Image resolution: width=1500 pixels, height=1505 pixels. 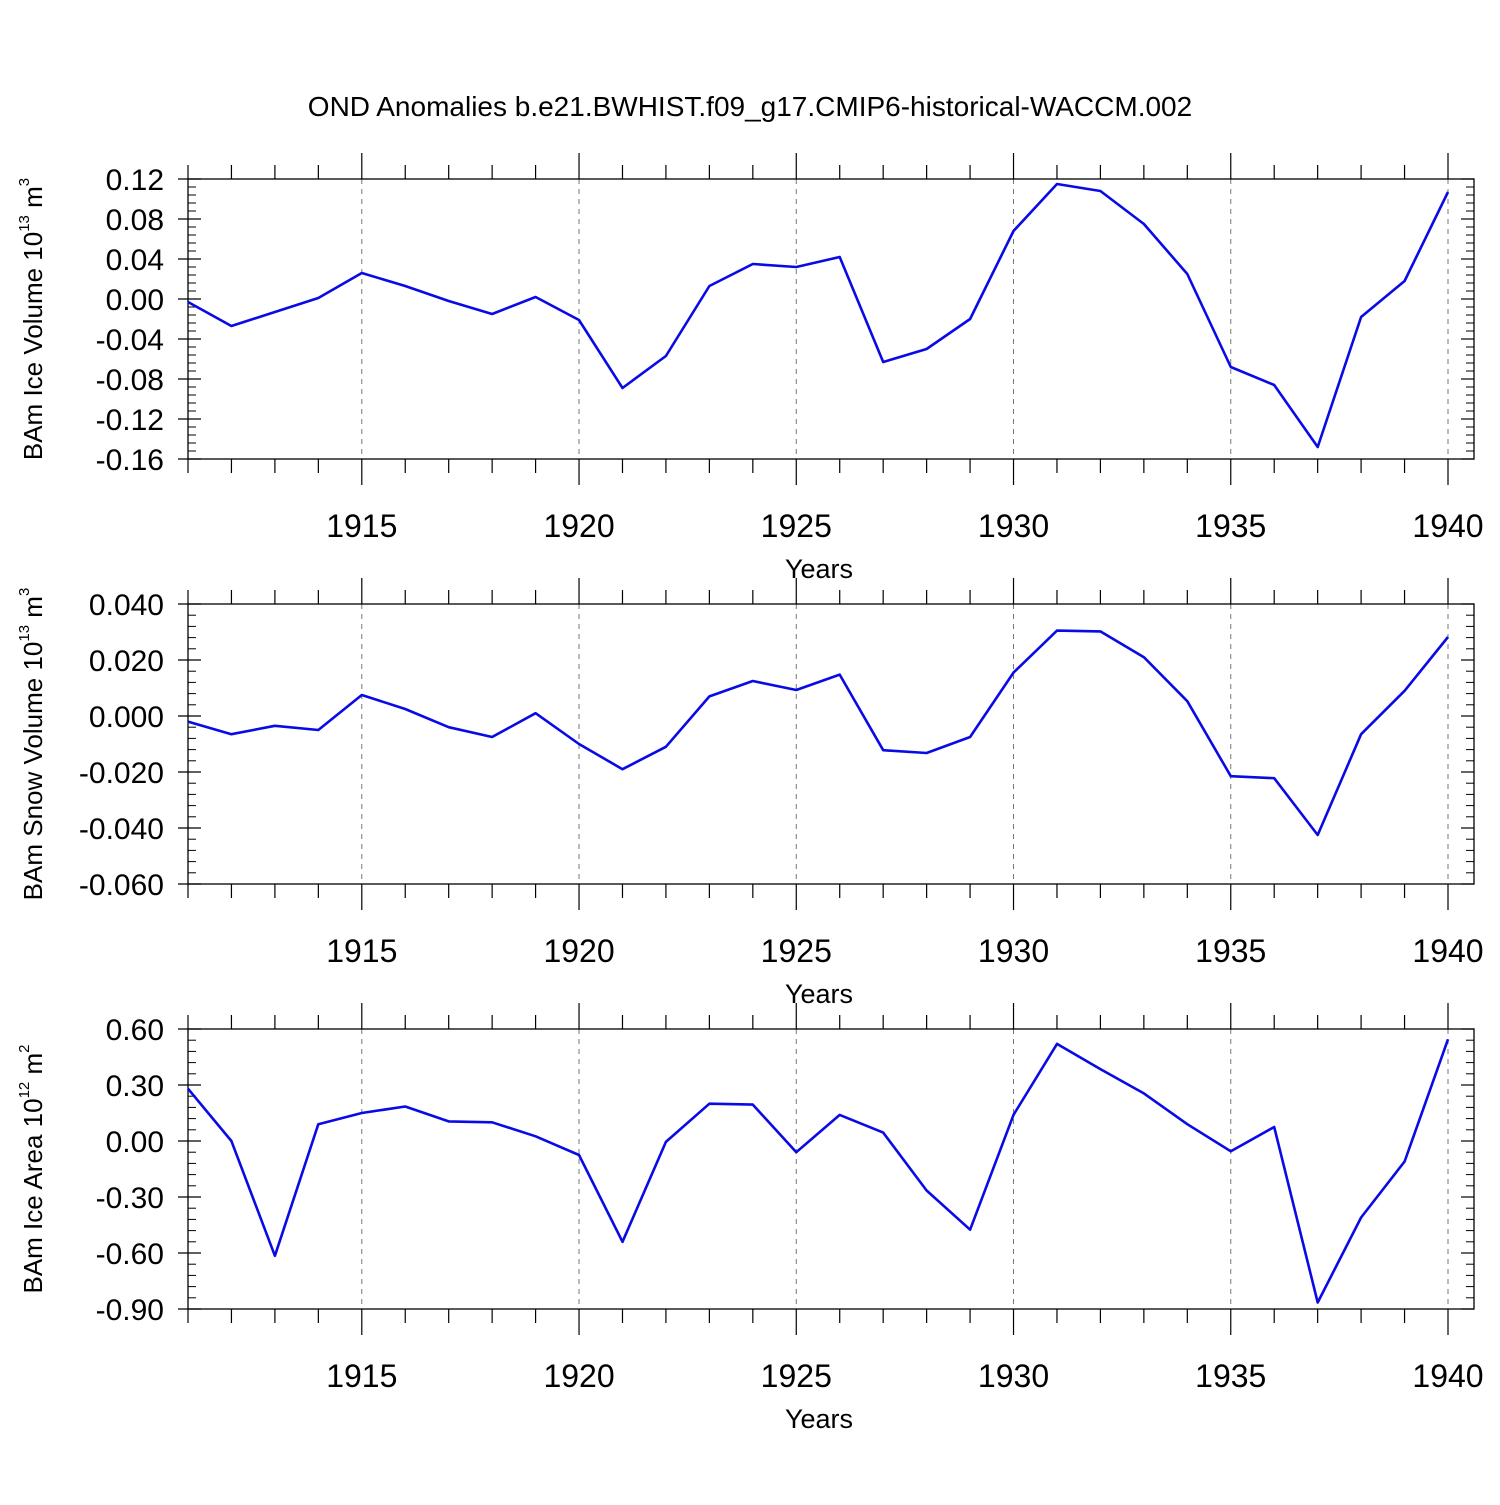 What do you see at coordinates (33, 1195) in the screenshot?
I see `y-axis-label-main: BAm Ice Area 10` at bounding box center [33, 1195].